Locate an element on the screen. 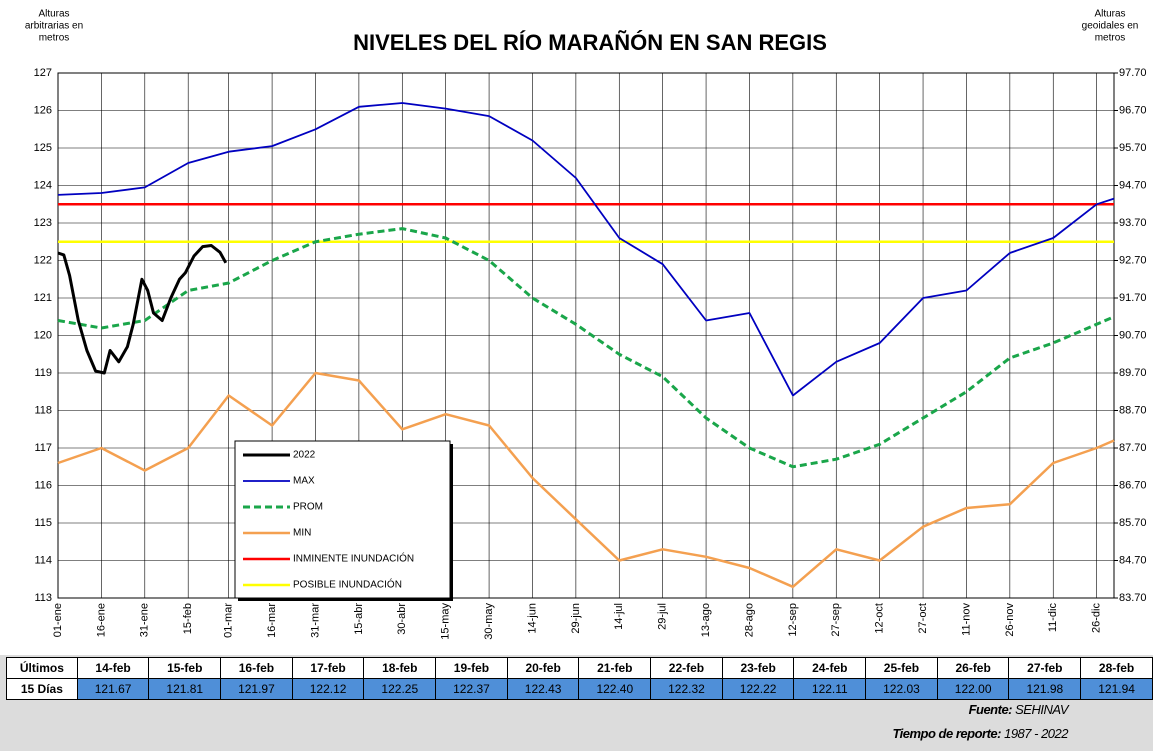  y-tick-label: 125 is located at coordinates (43, 148).